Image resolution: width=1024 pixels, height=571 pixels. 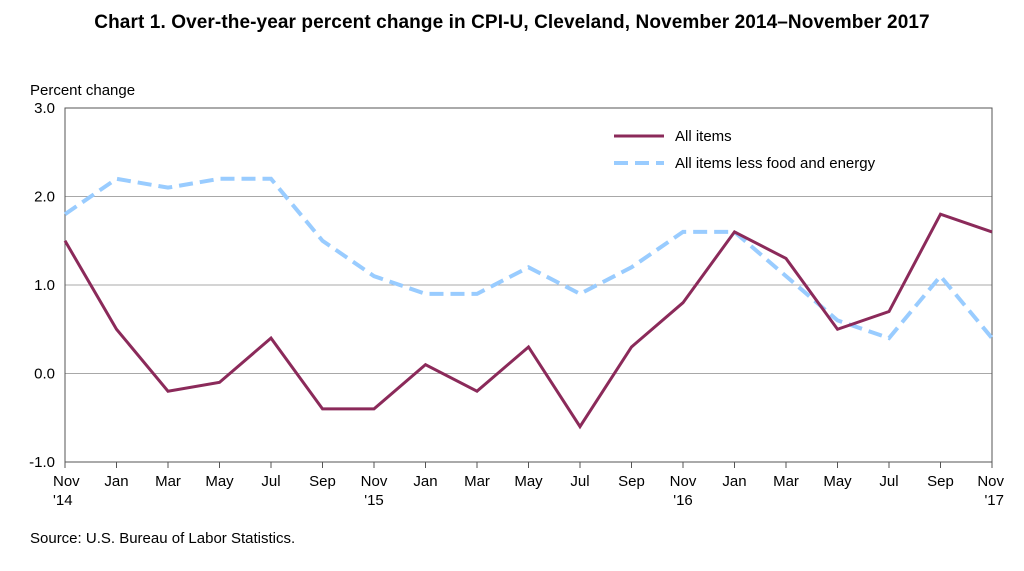 I want to click on y-tick-label: 2.0, so click(x=44, y=197).